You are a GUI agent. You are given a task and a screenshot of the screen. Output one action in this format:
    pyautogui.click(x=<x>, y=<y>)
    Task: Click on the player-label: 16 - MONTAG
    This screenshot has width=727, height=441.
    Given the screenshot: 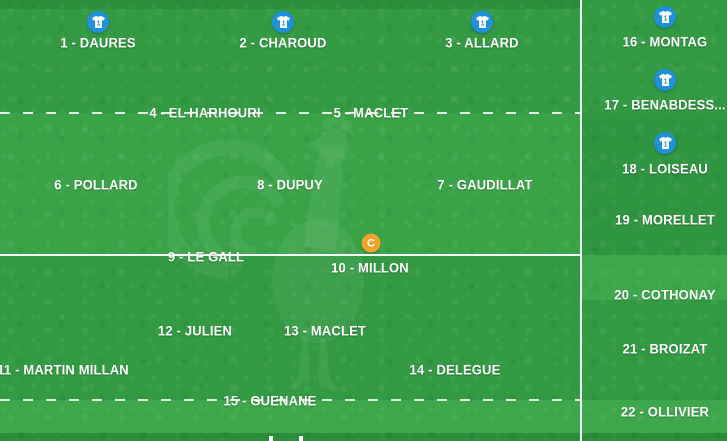 What is the action you would take?
    pyautogui.click(x=665, y=42)
    